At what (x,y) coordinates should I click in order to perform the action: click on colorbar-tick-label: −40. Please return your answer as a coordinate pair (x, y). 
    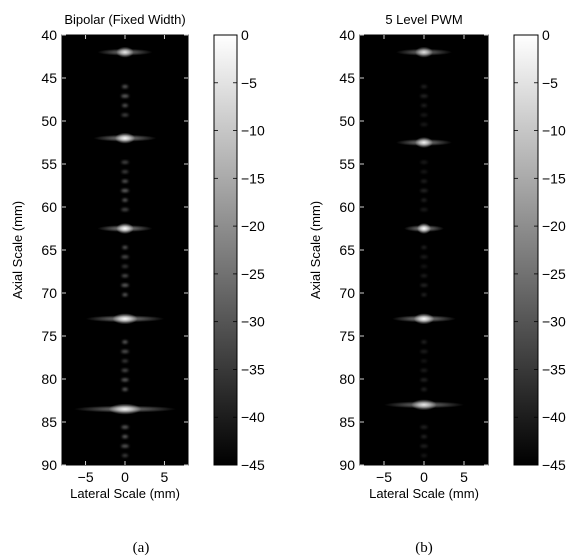
    Looking at the image, I should click on (253, 417).